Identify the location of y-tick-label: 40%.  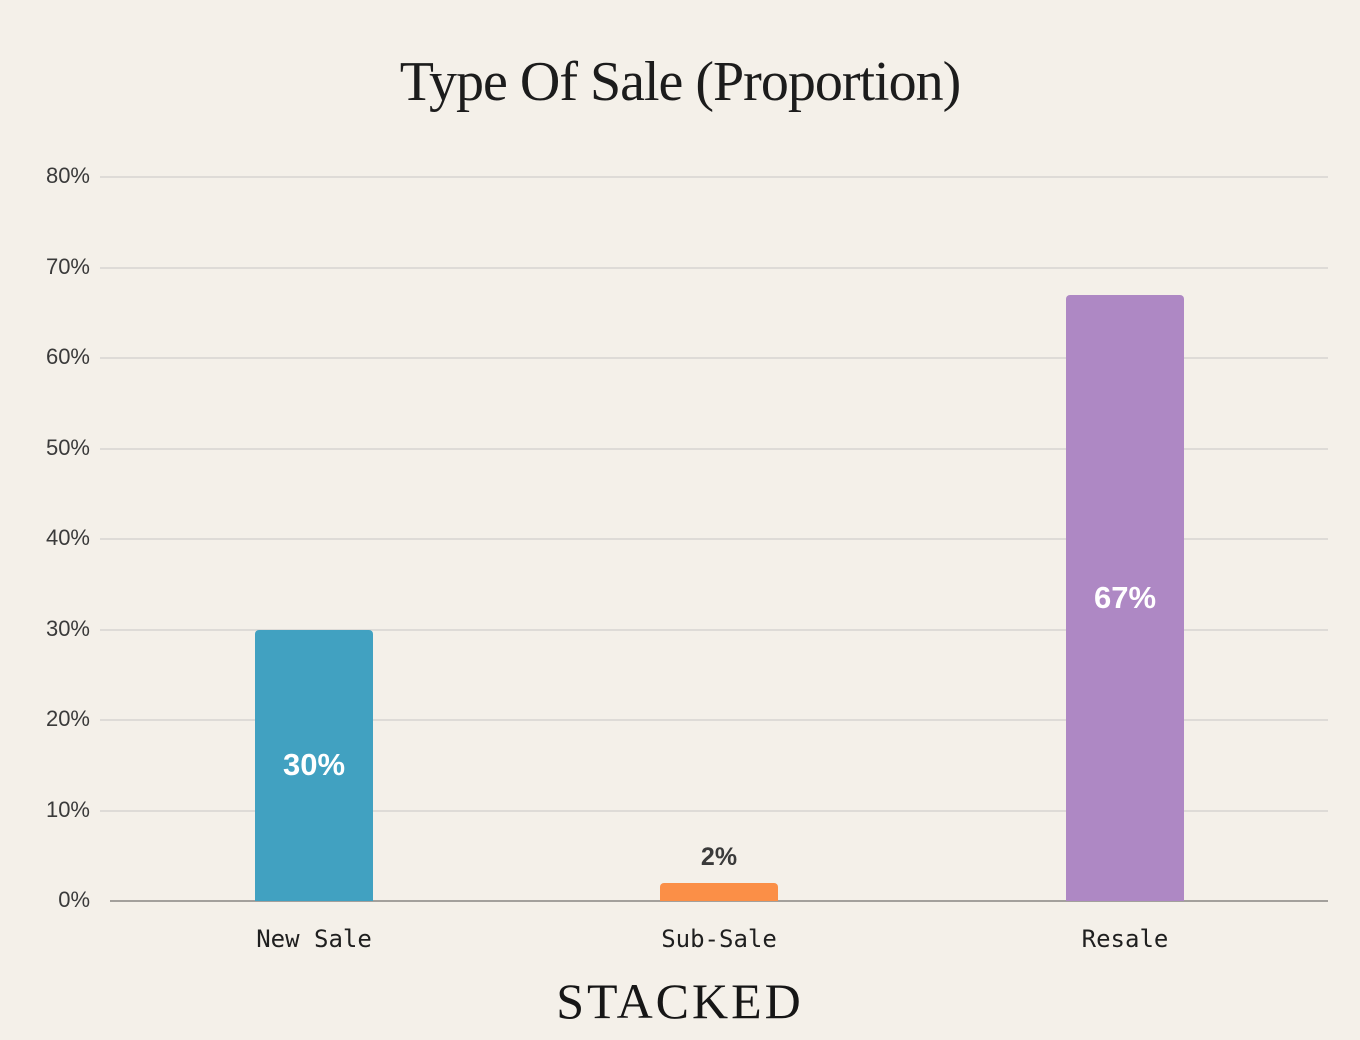
(67, 537).